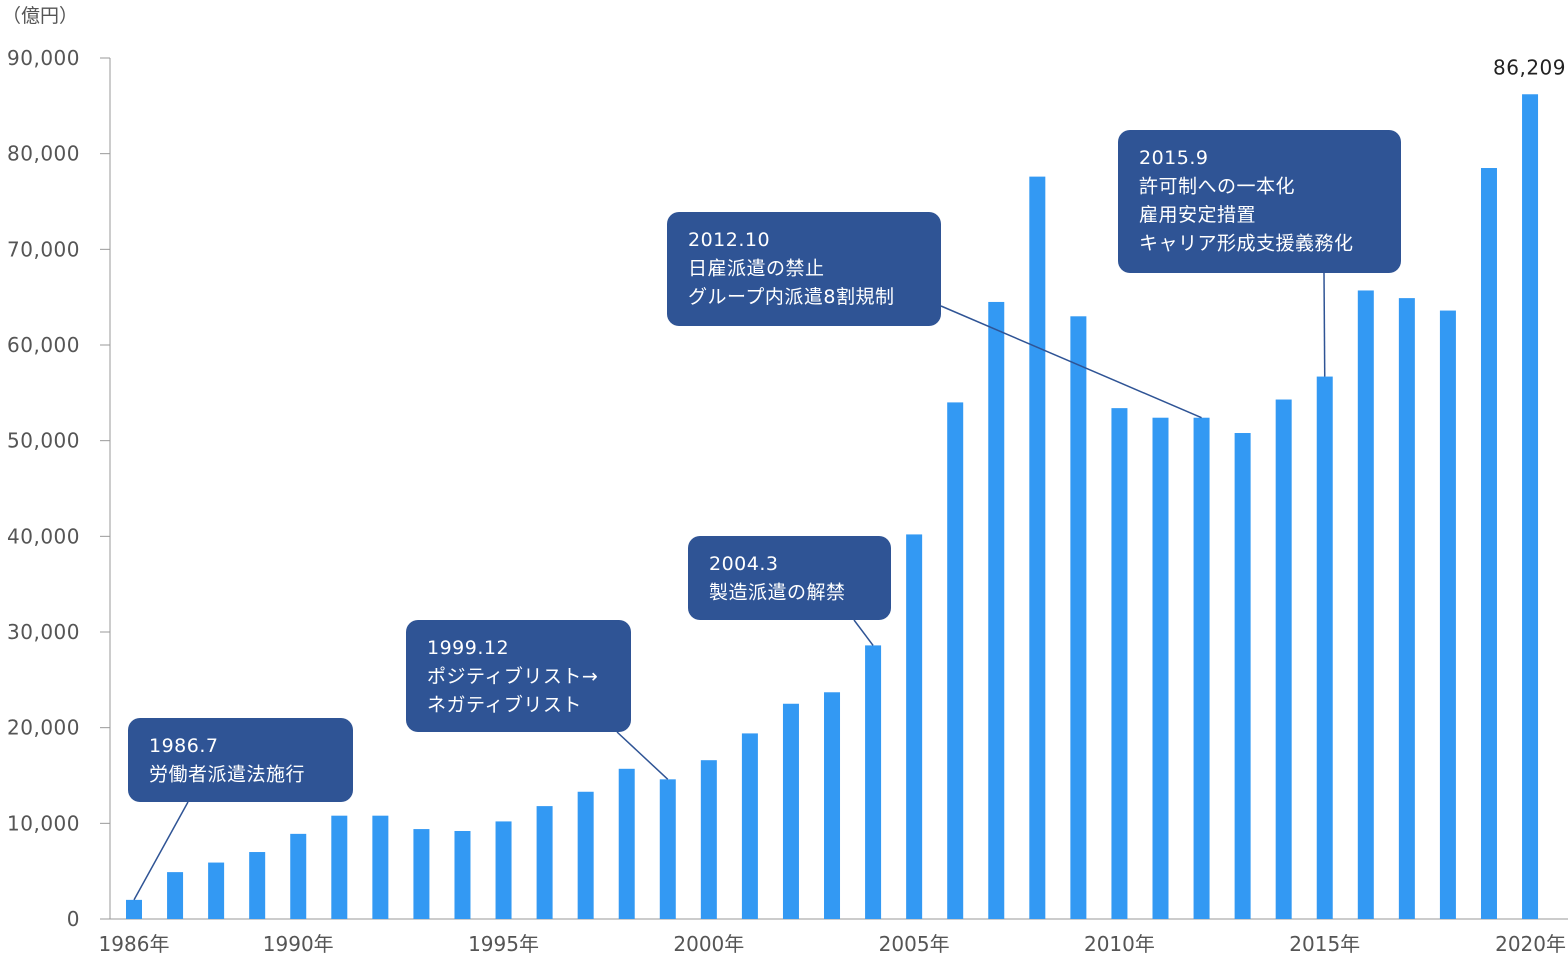  Describe the element at coordinates (749, 826) in the screenshot. I see `bar-2001` at that location.